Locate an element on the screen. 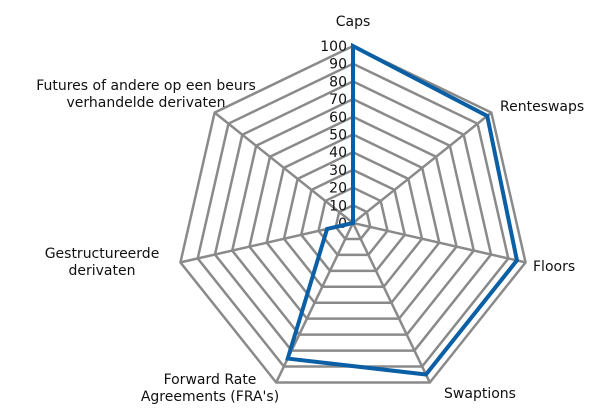 The height and width of the screenshot is (414, 609). r-tick-label: 50 is located at coordinates (338, 136).